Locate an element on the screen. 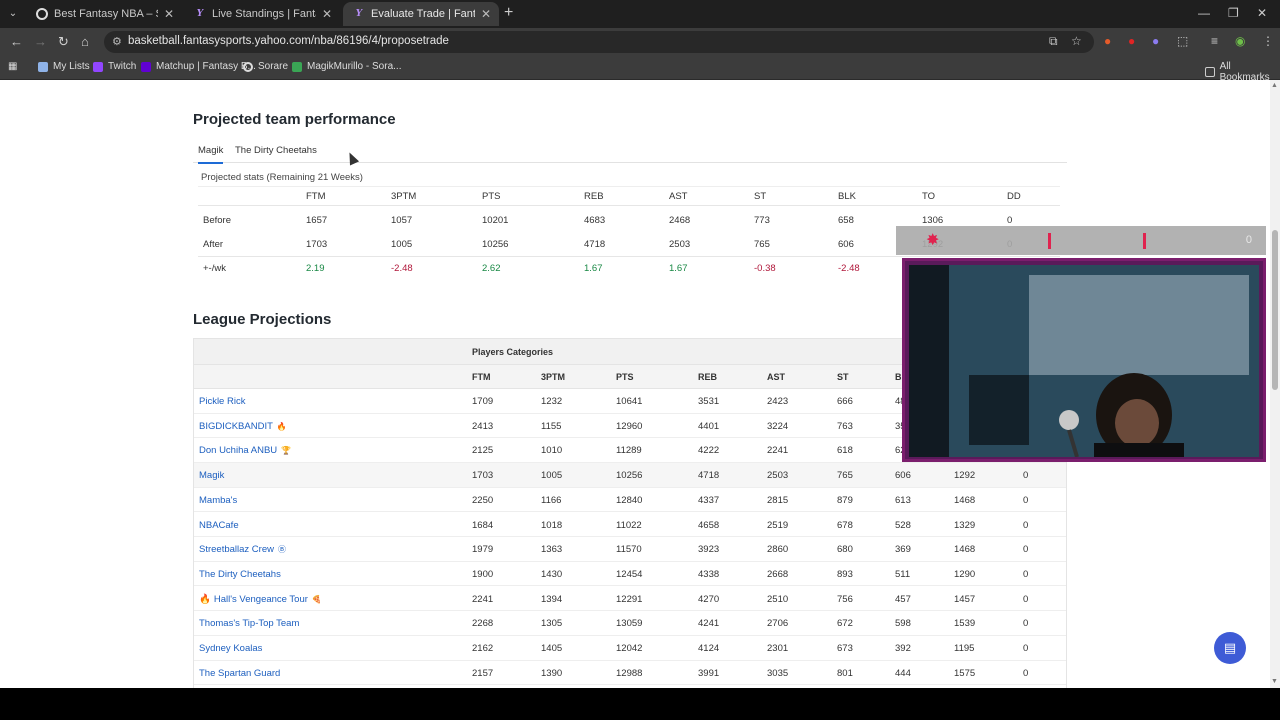  team-name-link: 🔥 Hall's Vengeance Tour 🍕 is located at coordinates (260, 599).